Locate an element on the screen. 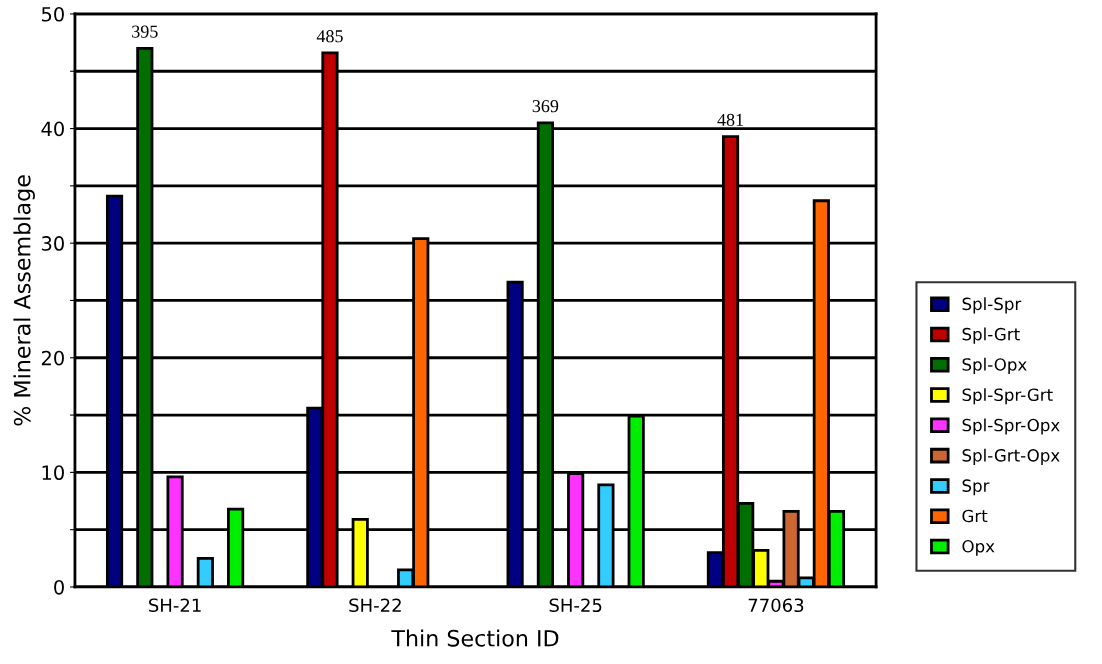 The height and width of the screenshot is (664, 1102). y-tick-label: 40 is located at coordinates (52, 129).